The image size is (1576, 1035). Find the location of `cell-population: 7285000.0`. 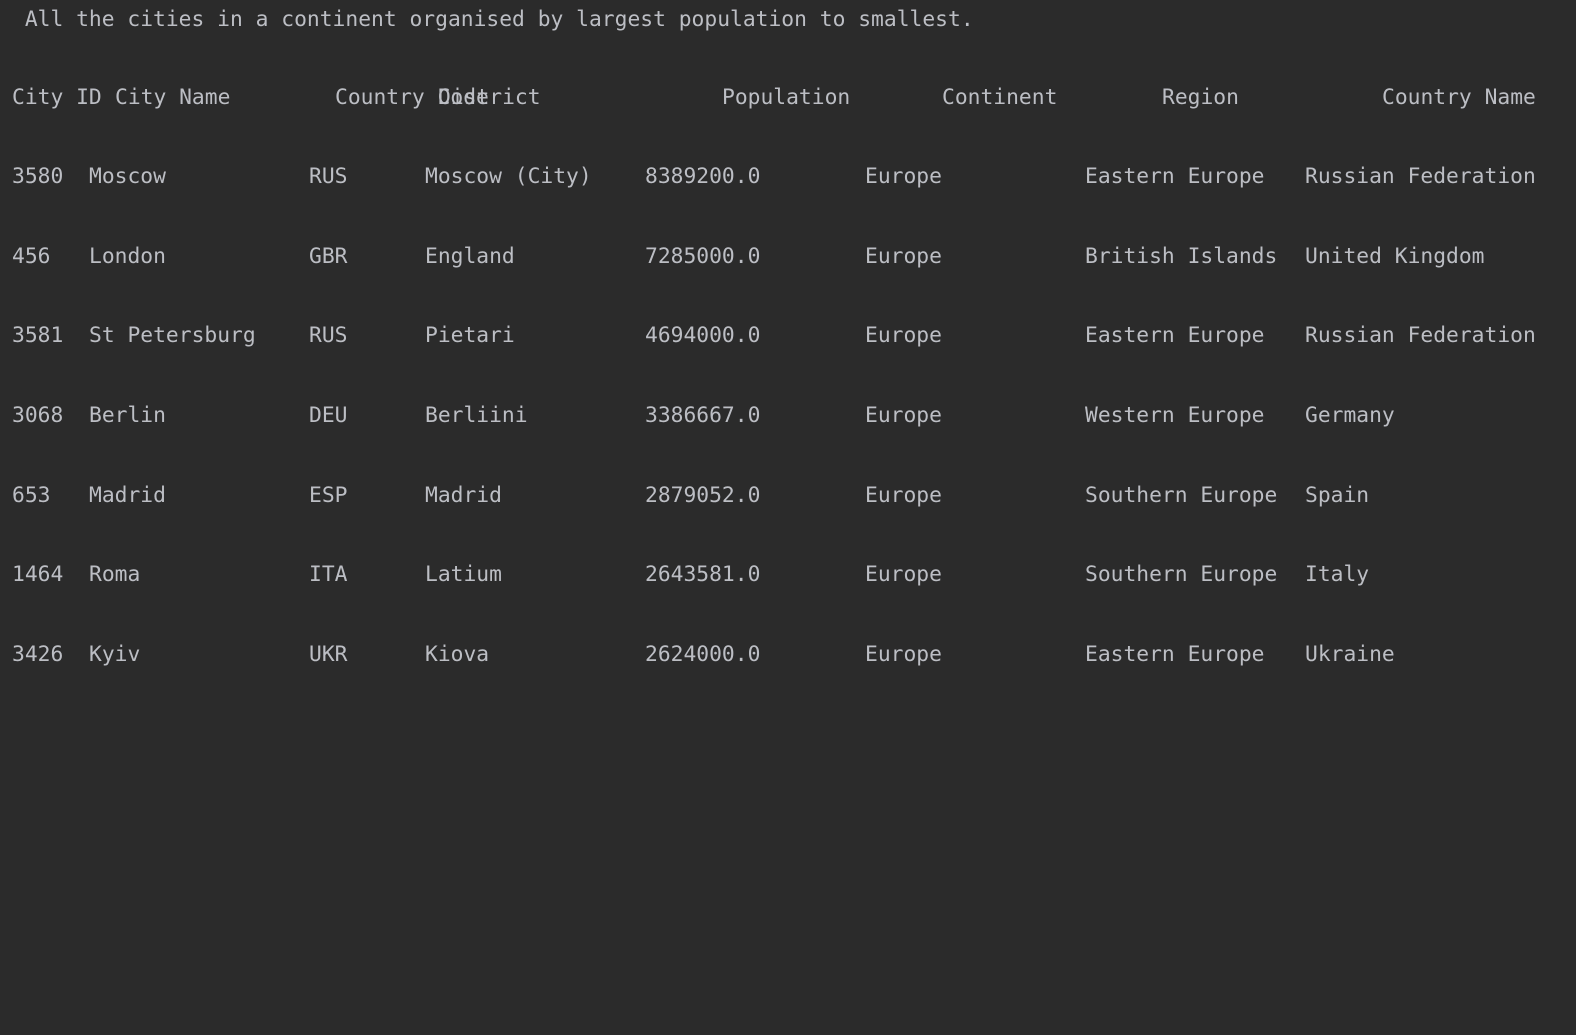

cell-population: 7285000.0 is located at coordinates (703, 256).